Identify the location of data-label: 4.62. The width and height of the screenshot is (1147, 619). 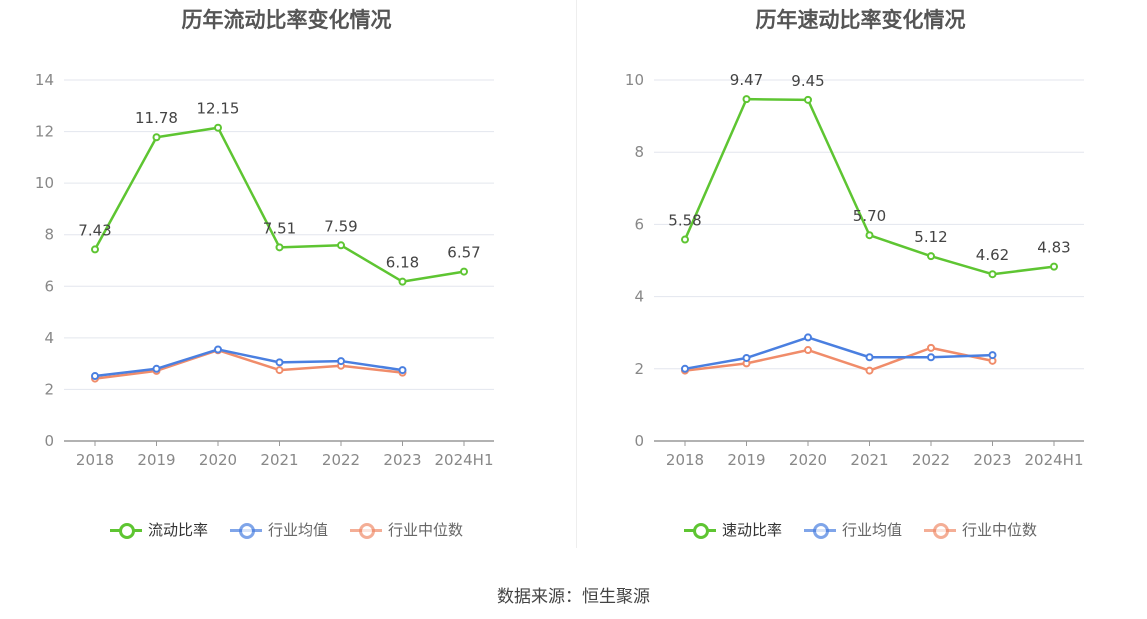
(992, 255).